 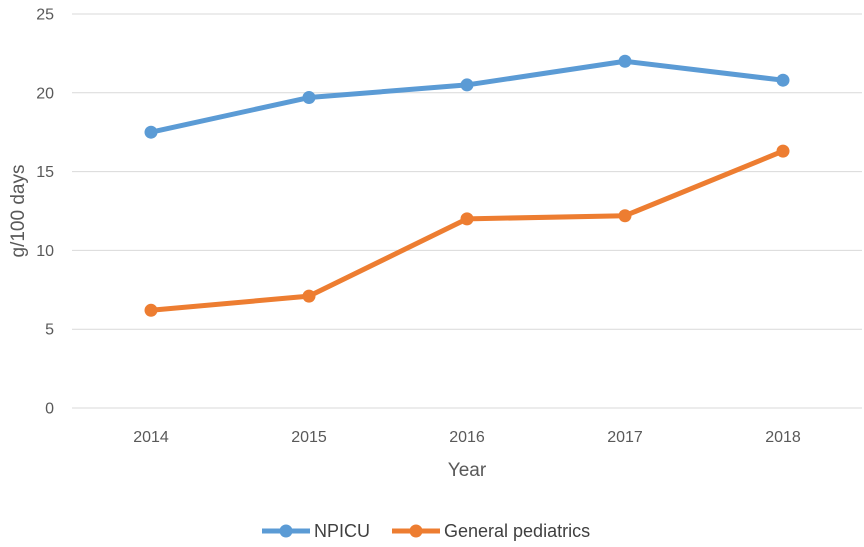 What do you see at coordinates (18, 211) in the screenshot?
I see `y-axis-title: g/100 days` at bounding box center [18, 211].